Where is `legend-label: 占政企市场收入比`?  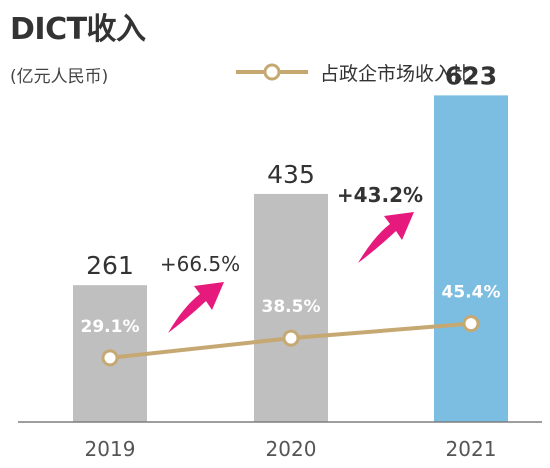 legend-label: 占政企市场收入比 is located at coordinates (396, 73).